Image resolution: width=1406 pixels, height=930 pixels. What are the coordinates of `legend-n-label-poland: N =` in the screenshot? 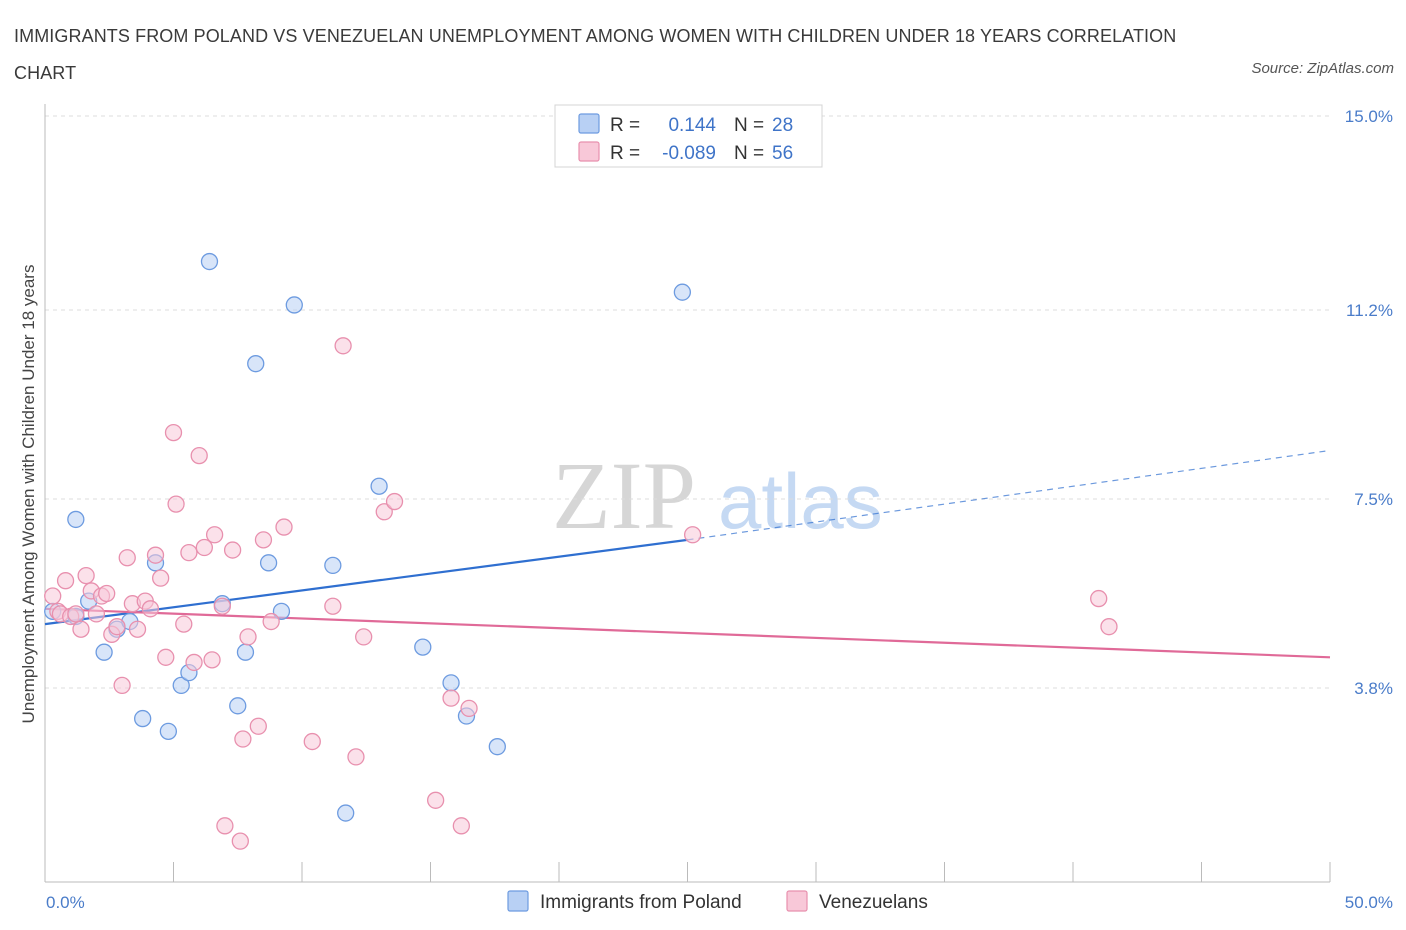 It's located at (749, 125).